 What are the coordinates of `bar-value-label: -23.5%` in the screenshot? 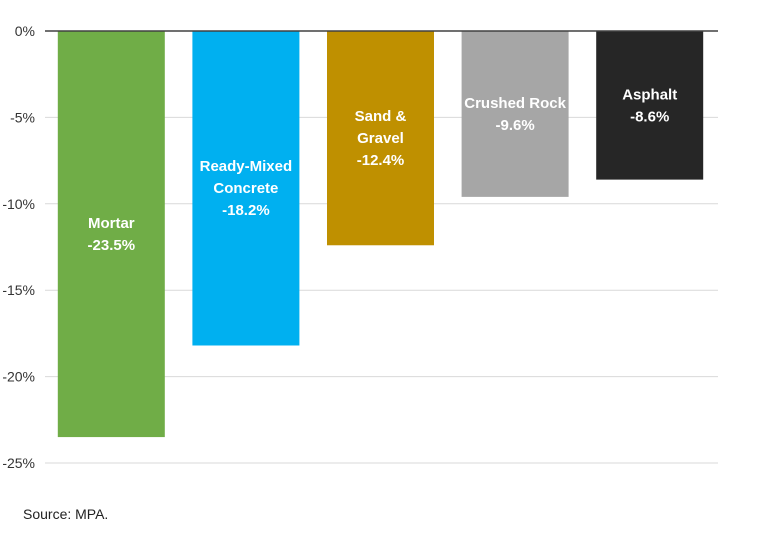 It's located at (112, 245).